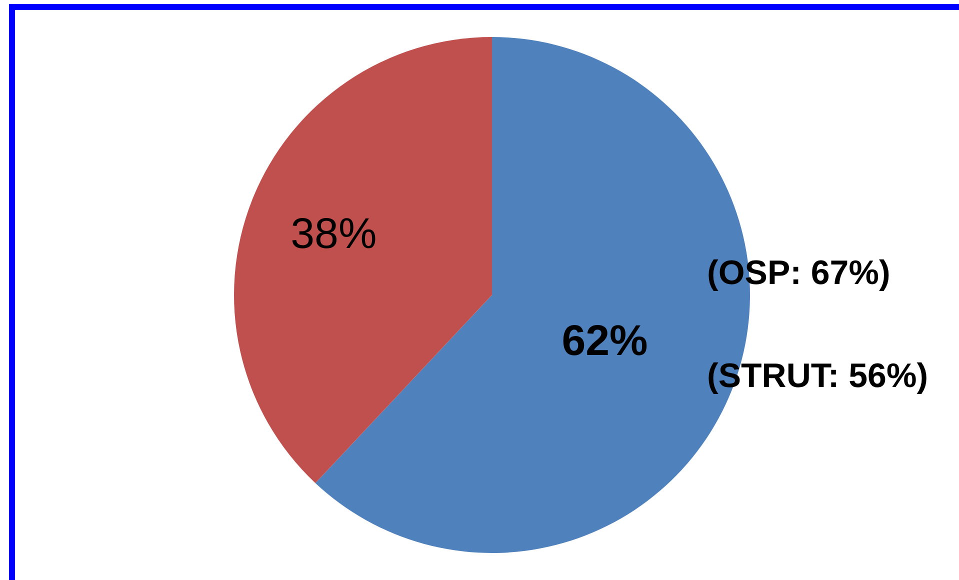 The image size is (959, 580). What do you see at coordinates (333, 234) in the screenshot?
I see `data-label: 38%` at bounding box center [333, 234].